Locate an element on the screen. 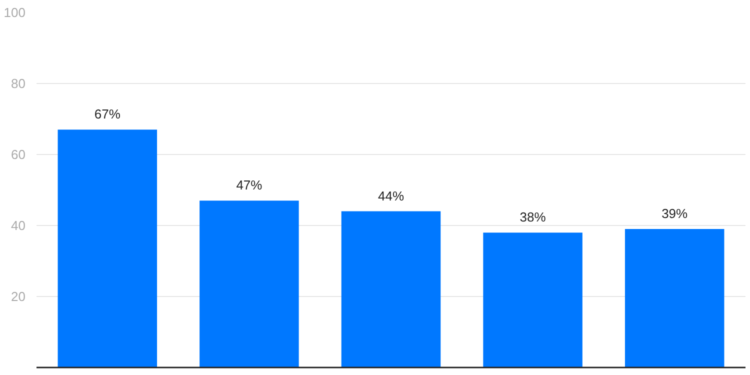  data-label: 44% is located at coordinates (391, 196).